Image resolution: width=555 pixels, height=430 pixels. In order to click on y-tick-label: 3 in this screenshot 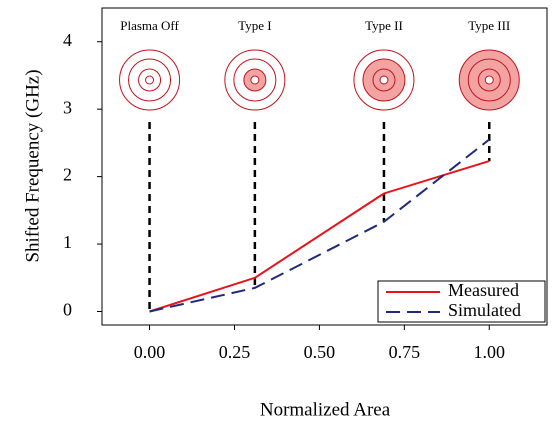, I will do `click(67, 107)`.